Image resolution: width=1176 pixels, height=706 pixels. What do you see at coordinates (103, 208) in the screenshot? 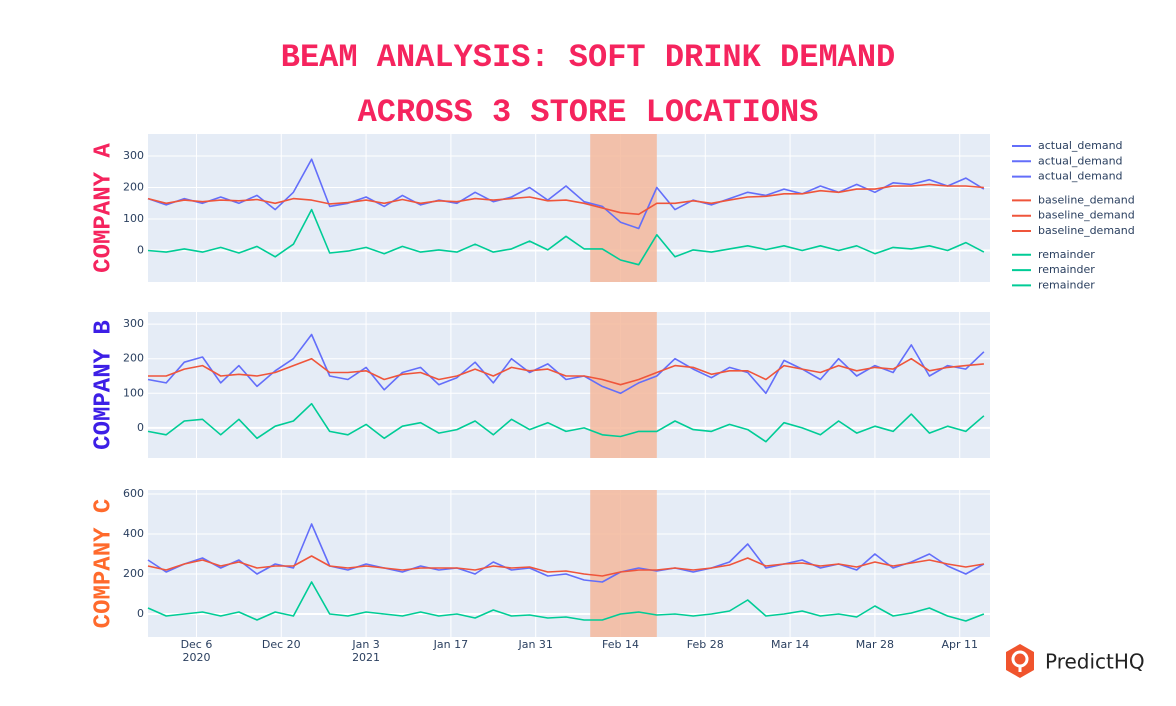
I see `y-axis-title: COMPANY A` at bounding box center [103, 208].